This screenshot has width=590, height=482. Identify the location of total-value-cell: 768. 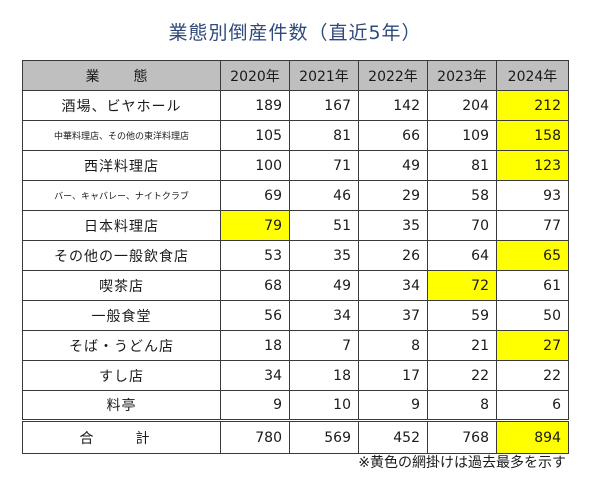
(462, 436).